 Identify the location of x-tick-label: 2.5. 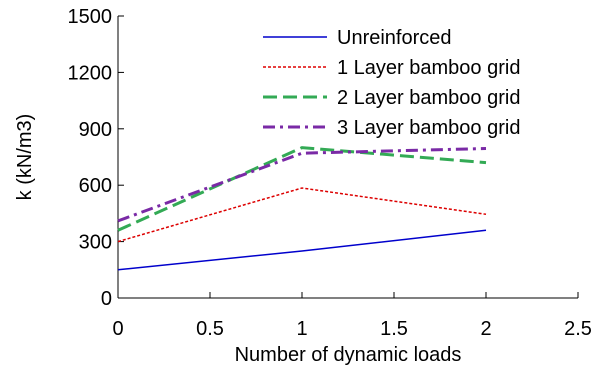
(578, 329).